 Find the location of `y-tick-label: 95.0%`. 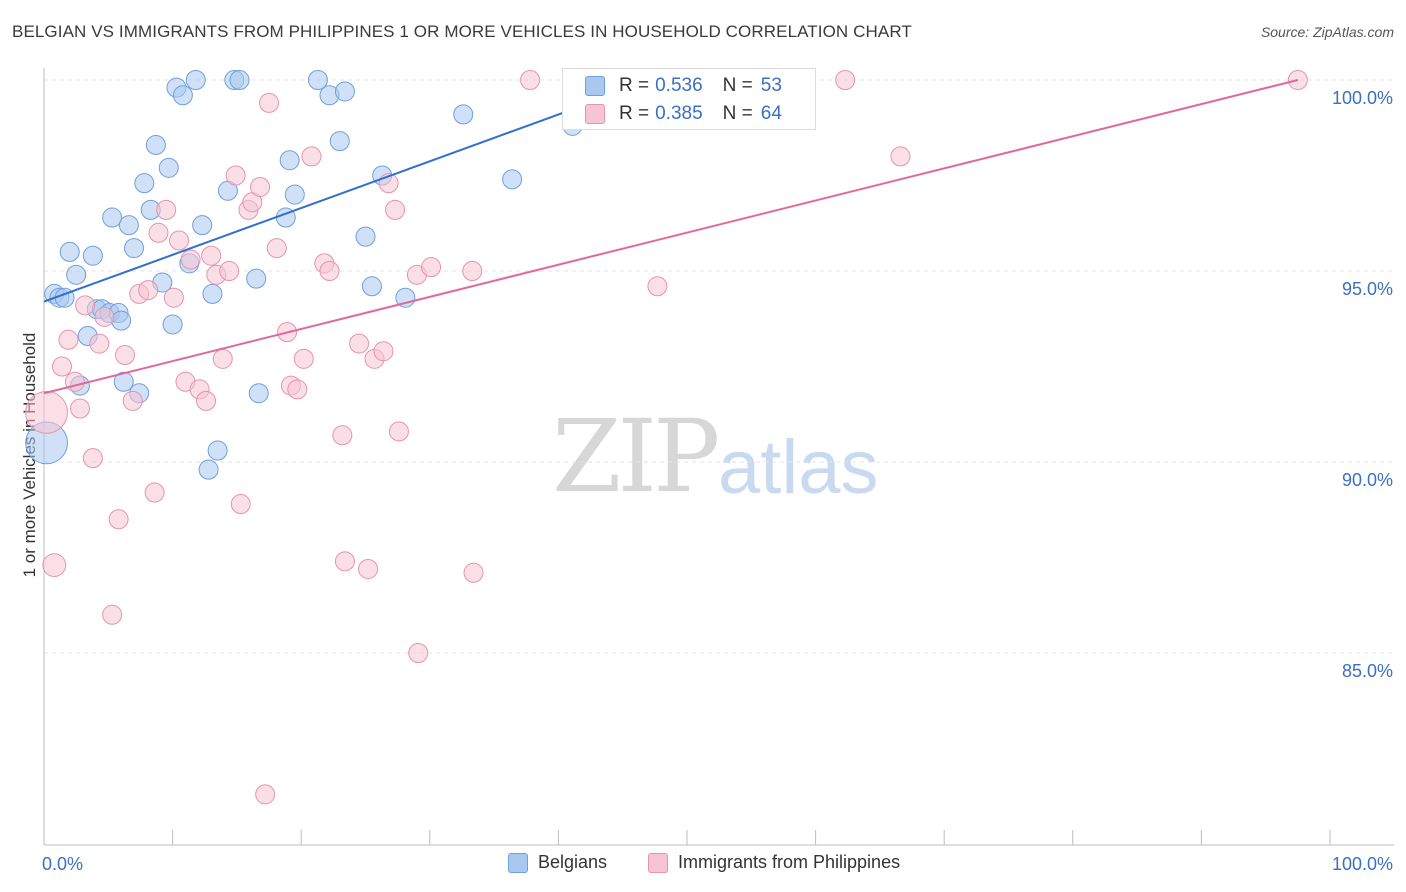

y-tick-label: 95.0% is located at coordinates (1367, 289).